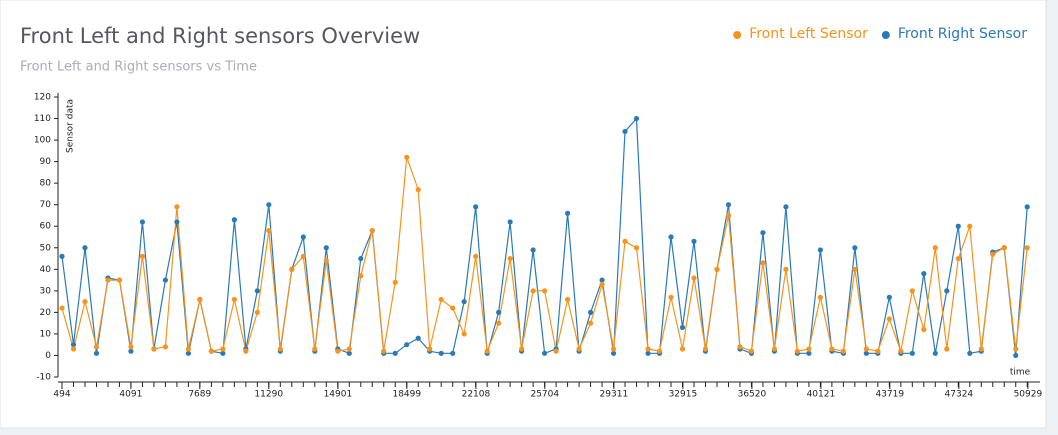  I want to click on y-tick-label: 90, so click(46, 162).